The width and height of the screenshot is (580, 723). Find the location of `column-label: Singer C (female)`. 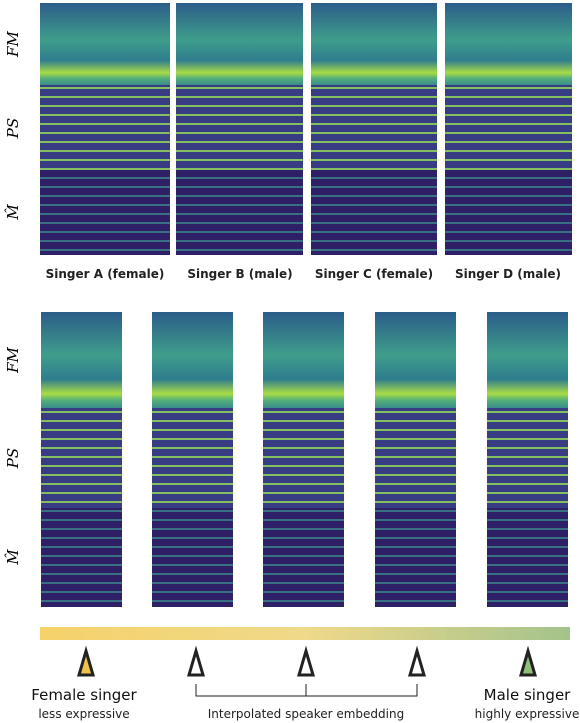

column-label: Singer C (female) is located at coordinates (374, 274).